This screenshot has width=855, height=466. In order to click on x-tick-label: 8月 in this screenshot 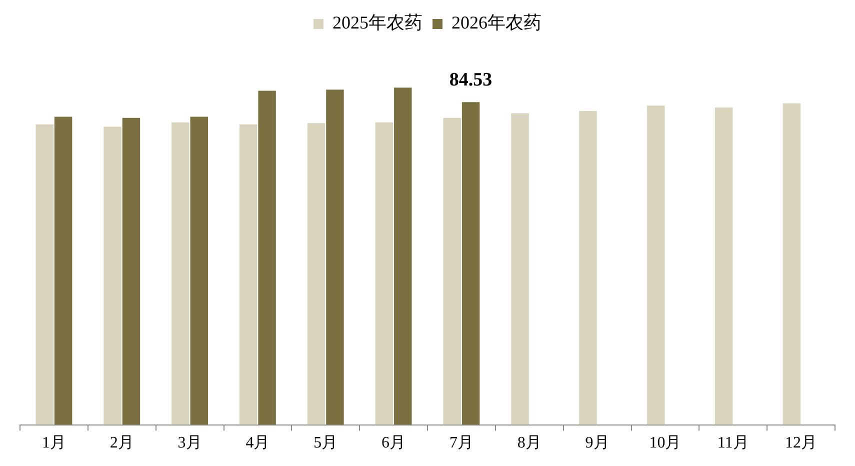, I will do `click(529, 443)`.